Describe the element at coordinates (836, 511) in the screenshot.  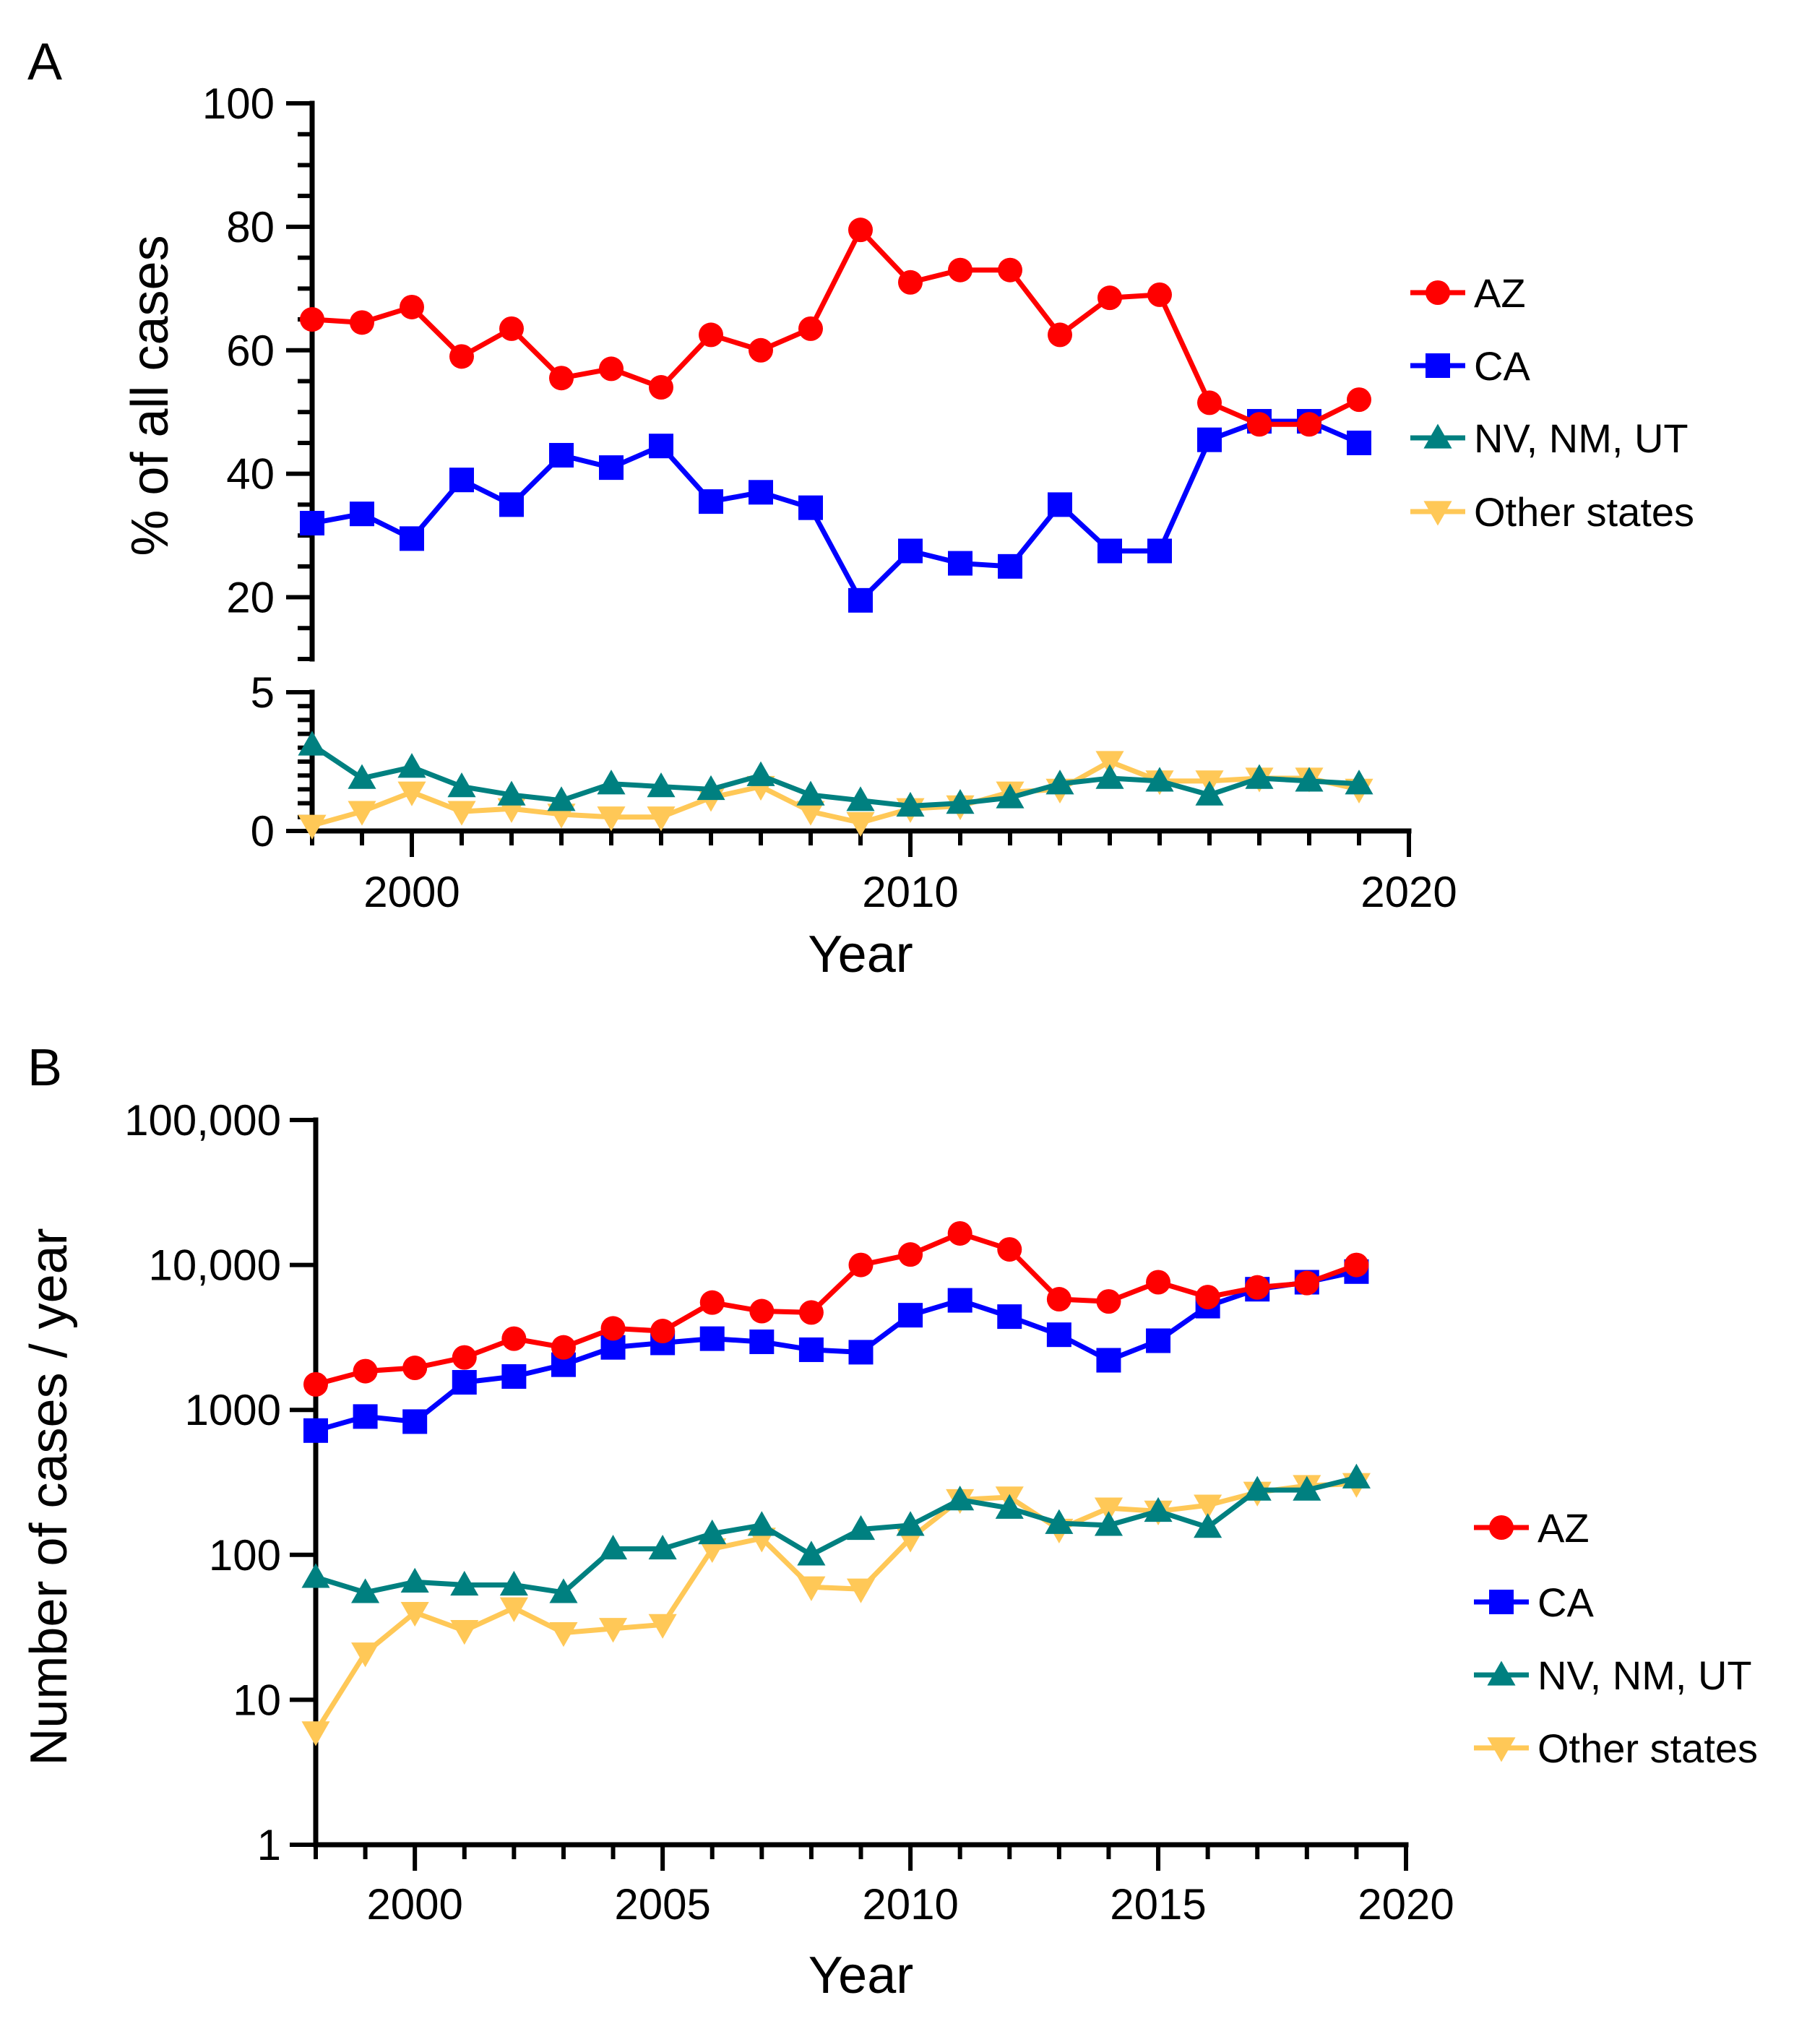
I see `series-ca` at that location.